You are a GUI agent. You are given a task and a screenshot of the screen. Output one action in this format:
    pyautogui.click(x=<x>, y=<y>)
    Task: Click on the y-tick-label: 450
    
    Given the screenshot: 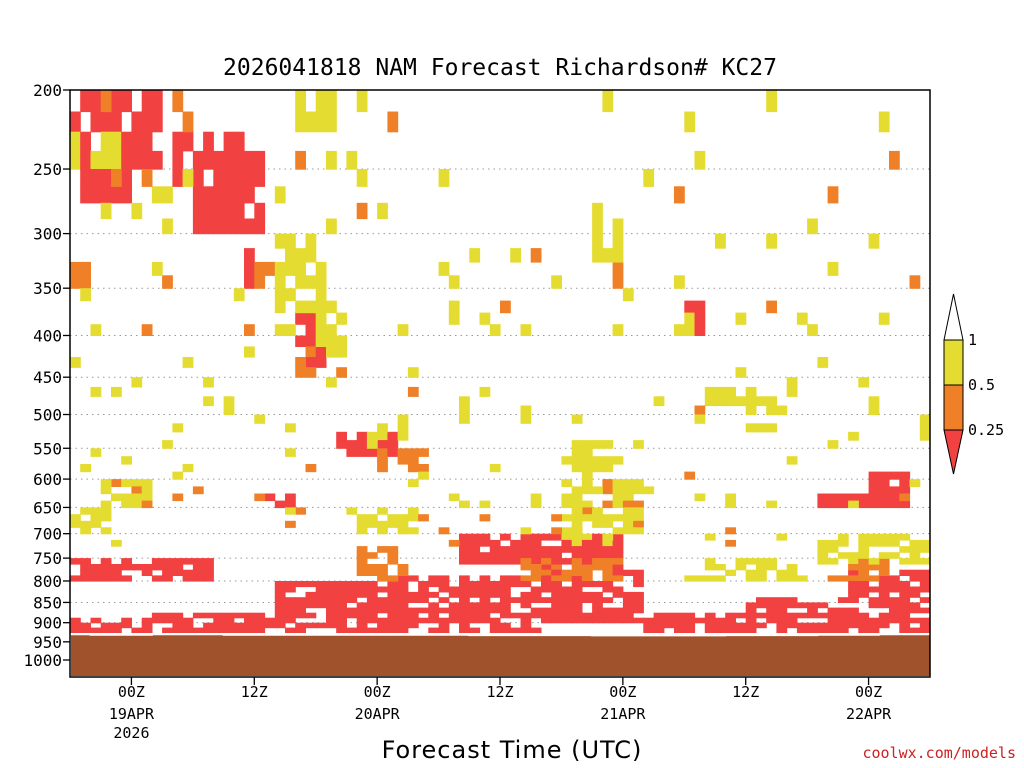 What is the action you would take?
    pyautogui.click(x=47, y=377)
    